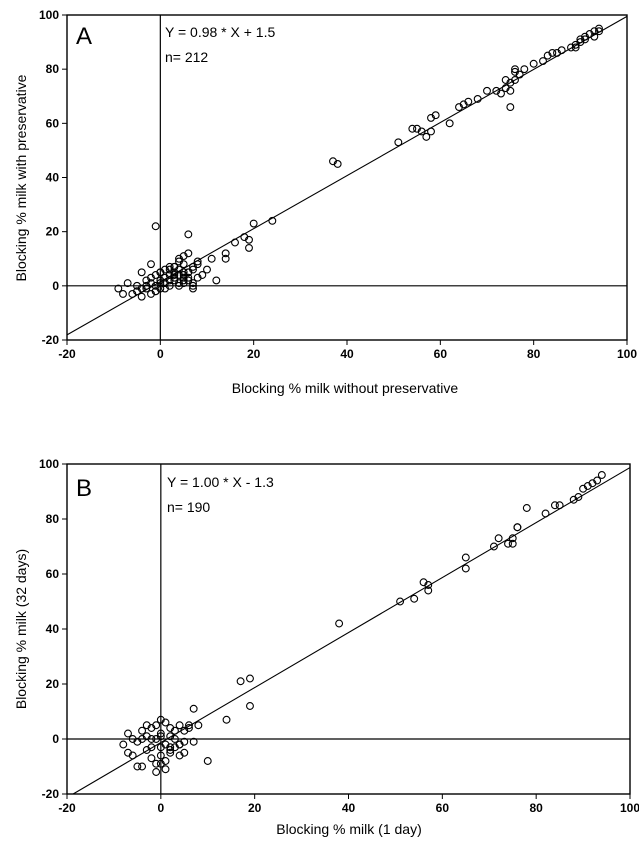 The width and height of the screenshot is (639, 860). I want to click on x-tick-label: -20, so click(67, 354).